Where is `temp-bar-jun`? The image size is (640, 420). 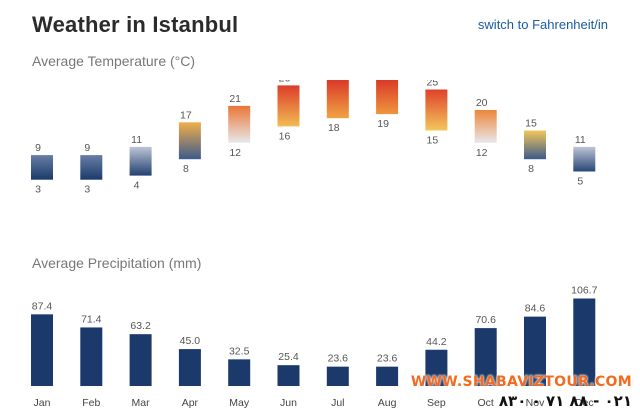
temp-bar-jun is located at coordinates (288, 106).